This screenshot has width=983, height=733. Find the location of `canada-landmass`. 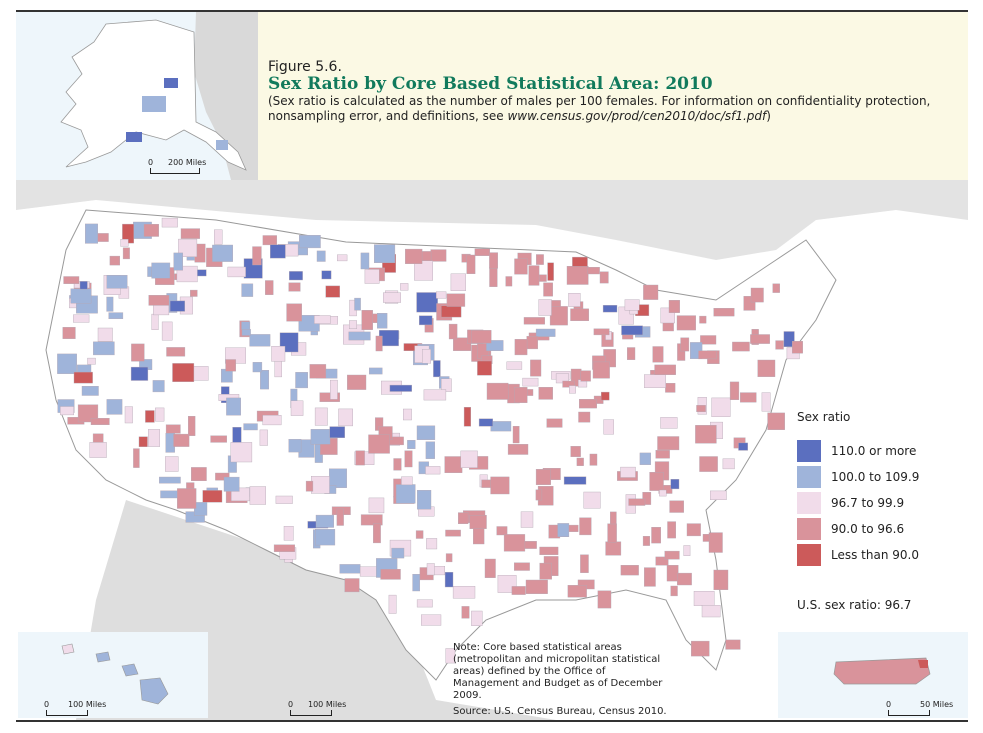

canada-landmass is located at coordinates (492, 220).